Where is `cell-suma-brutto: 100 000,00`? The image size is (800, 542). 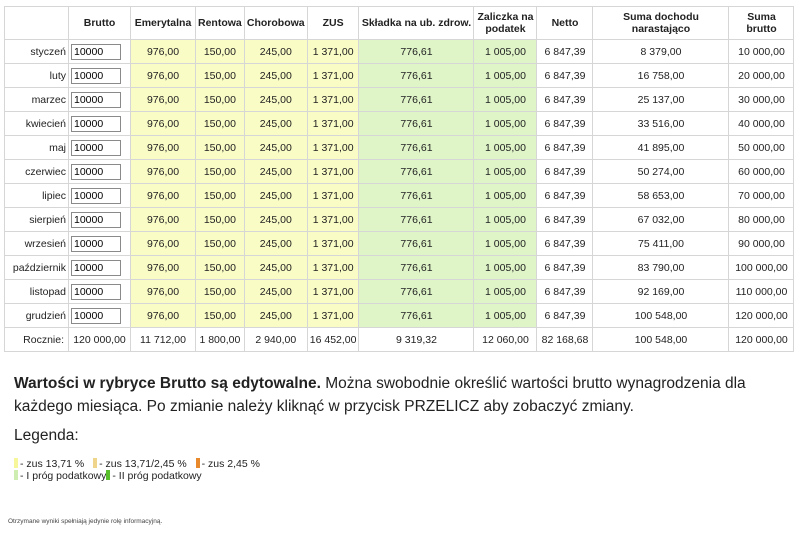
cell-suma-brutto: 100 000,00 is located at coordinates (761, 267).